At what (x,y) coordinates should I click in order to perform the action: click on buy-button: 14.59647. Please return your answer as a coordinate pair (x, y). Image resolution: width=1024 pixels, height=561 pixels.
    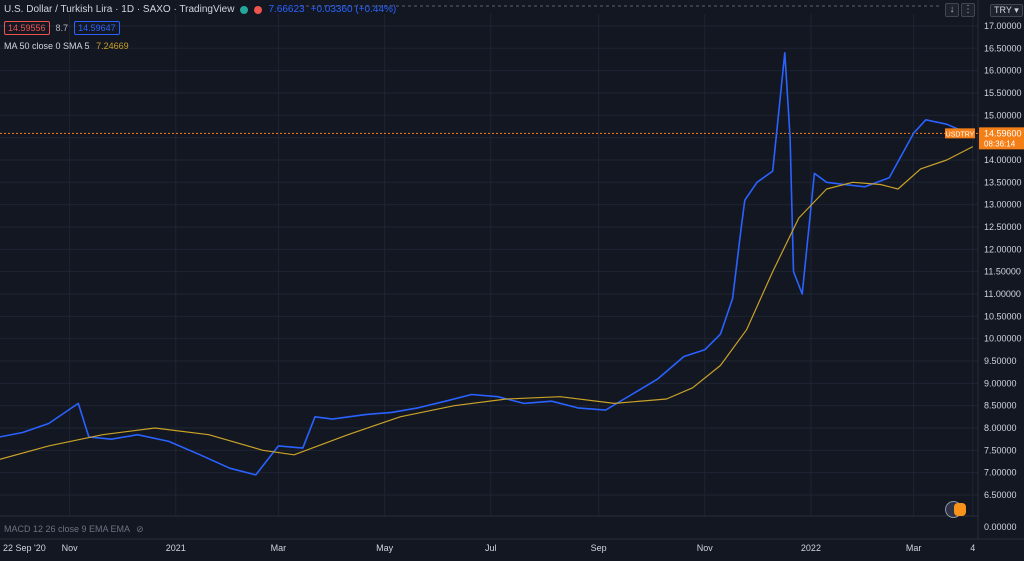
    Looking at the image, I should click on (97, 28).